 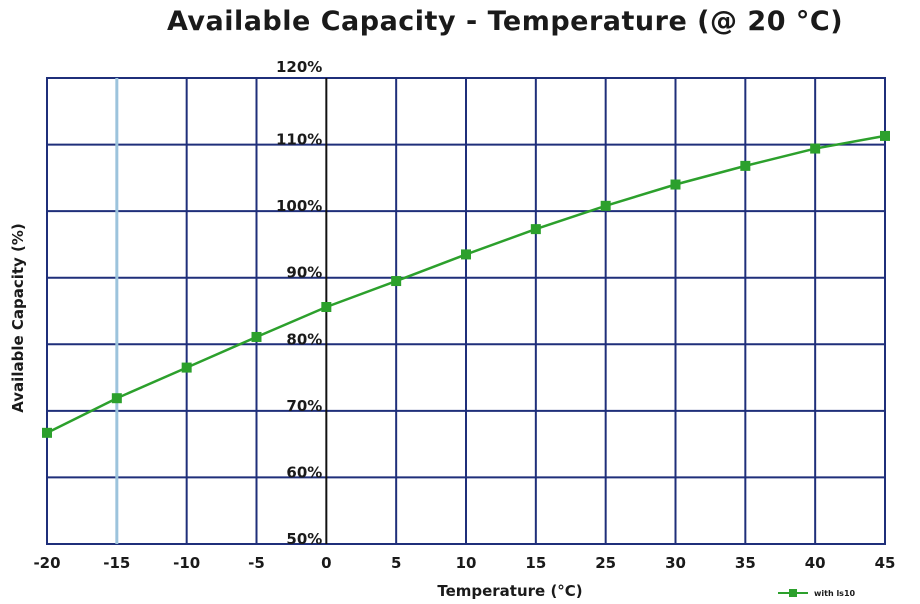 I want to click on legend: with ls10, so click(x=817, y=593).